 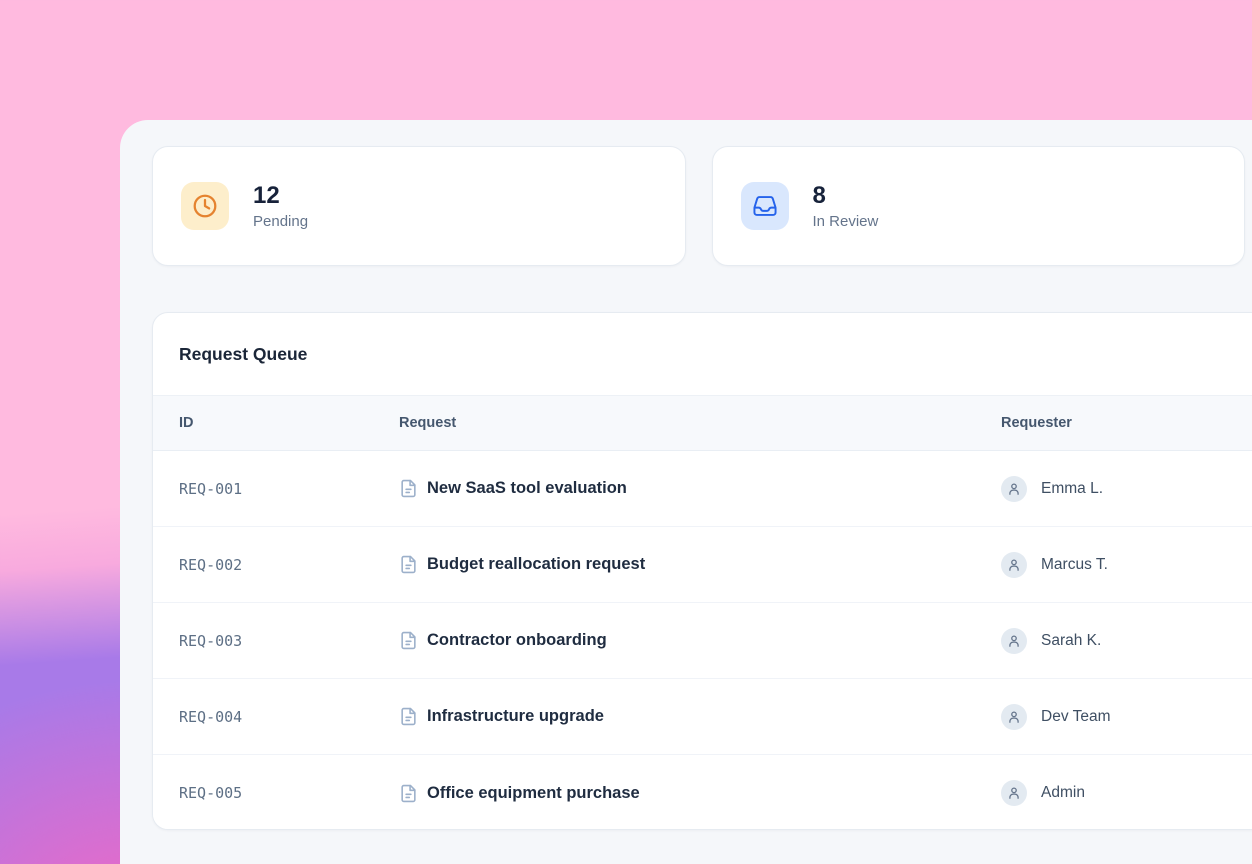 I want to click on column-header-requester: Requester, so click(x=1036, y=423).